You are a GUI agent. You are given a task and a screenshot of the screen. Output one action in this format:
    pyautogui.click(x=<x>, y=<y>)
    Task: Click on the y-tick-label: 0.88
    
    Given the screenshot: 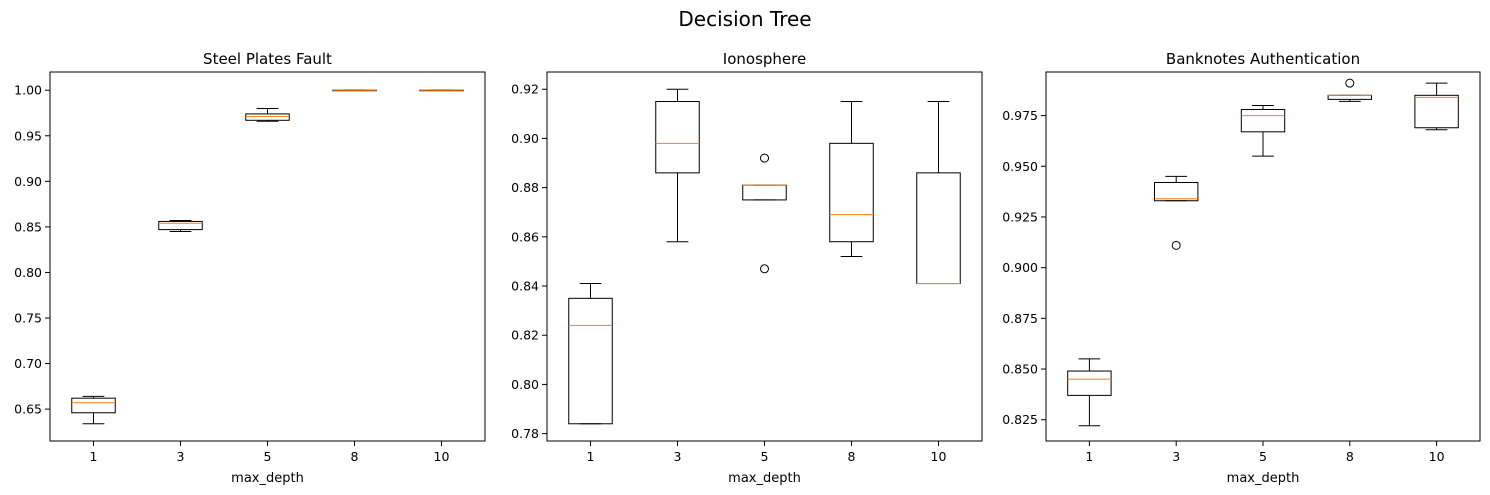 What is the action you would take?
    pyautogui.click(x=525, y=187)
    